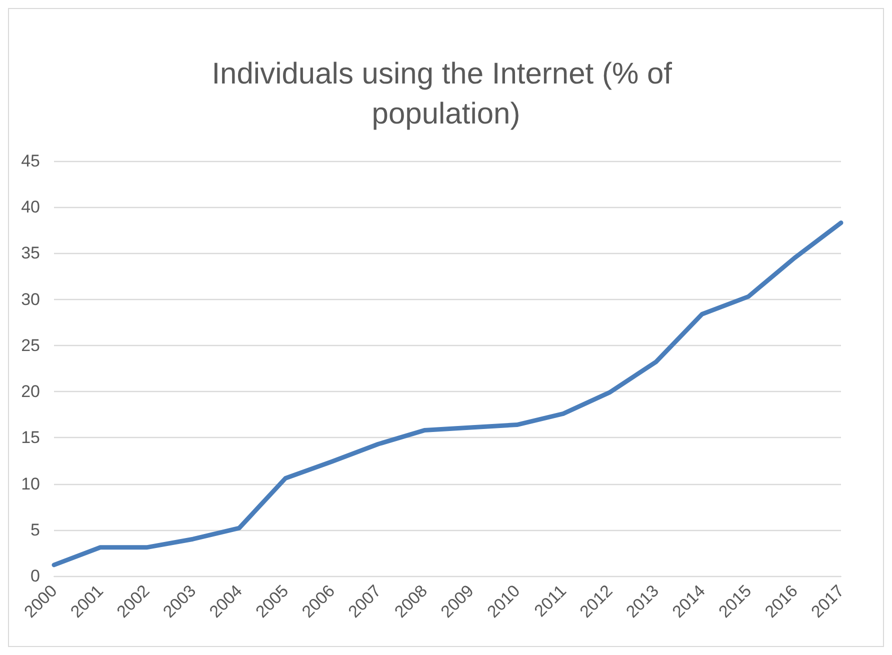 The image size is (892, 655). What do you see at coordinates (35, 530) in the screenshot?
I see `y-tick-label: 5` at bounding box center [35, 530].